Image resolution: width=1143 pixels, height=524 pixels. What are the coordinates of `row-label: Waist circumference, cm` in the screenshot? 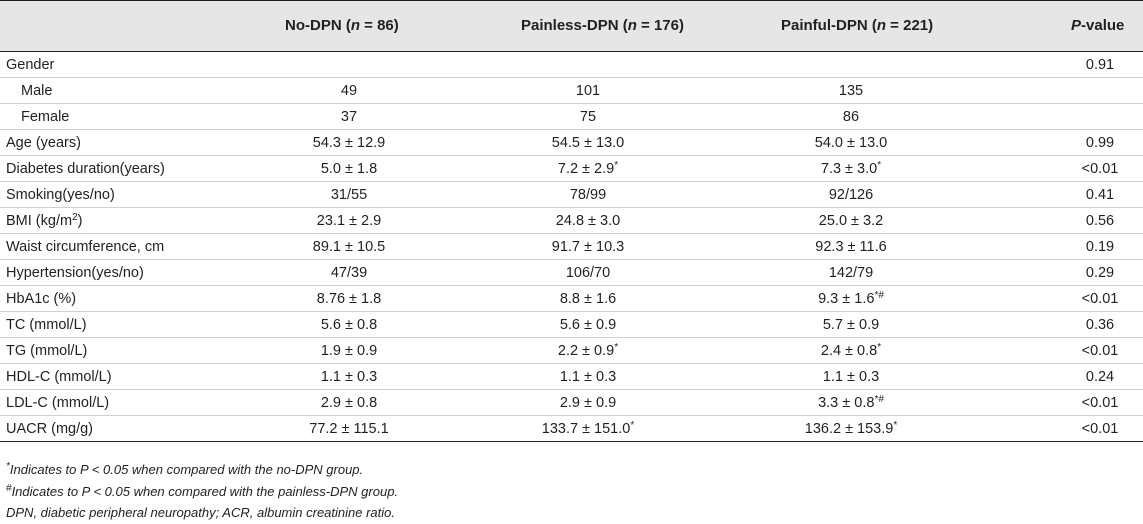 It's located at (85, 247).